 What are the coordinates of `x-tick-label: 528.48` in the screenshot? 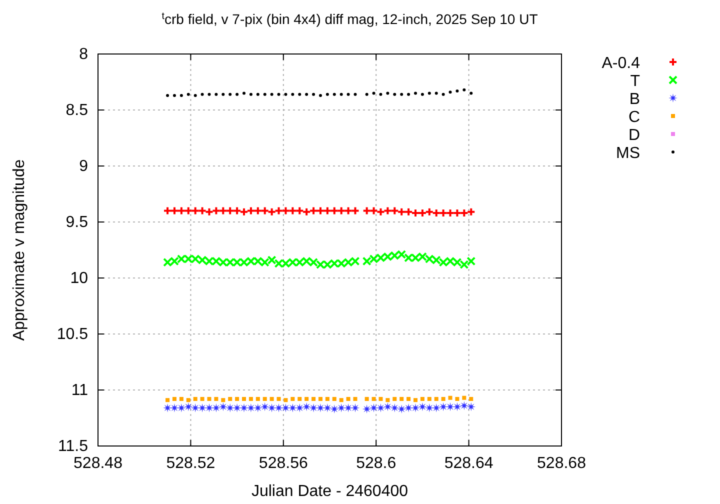 It's located at (98, 463).